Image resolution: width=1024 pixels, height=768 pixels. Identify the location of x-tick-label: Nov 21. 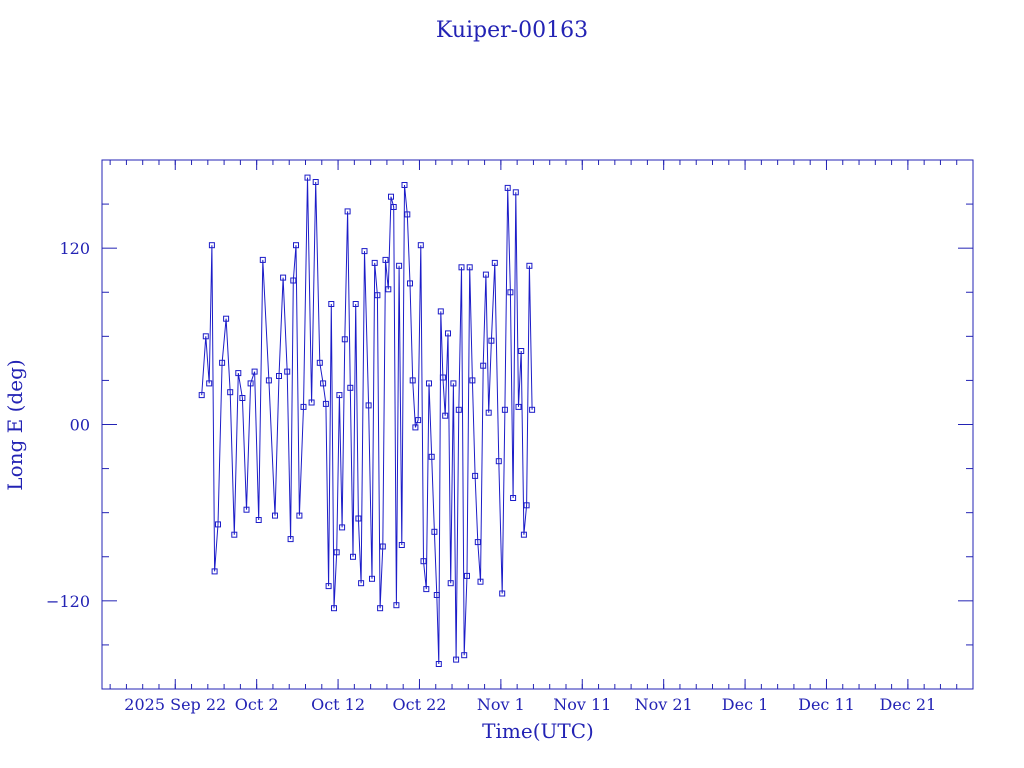
(664, 704).